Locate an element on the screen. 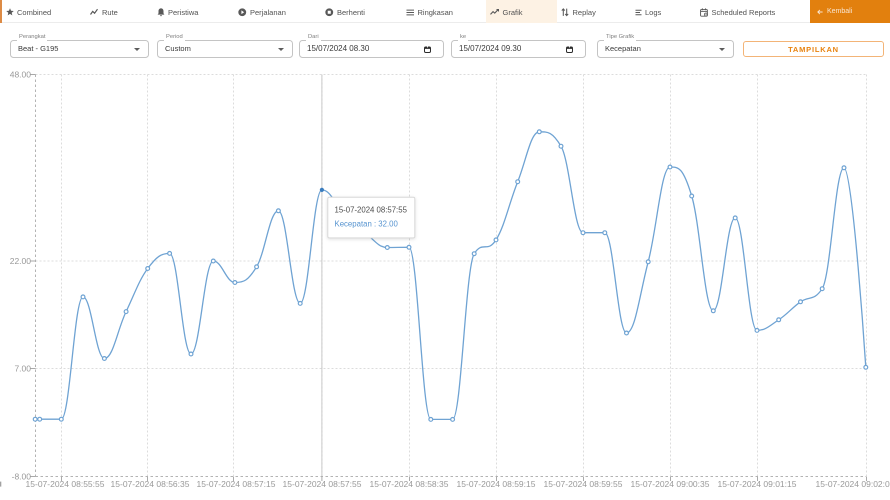 The image size is (890, 500). svg-text: 15-07-2024 08:55:55 is located at coordinates (65, 484).